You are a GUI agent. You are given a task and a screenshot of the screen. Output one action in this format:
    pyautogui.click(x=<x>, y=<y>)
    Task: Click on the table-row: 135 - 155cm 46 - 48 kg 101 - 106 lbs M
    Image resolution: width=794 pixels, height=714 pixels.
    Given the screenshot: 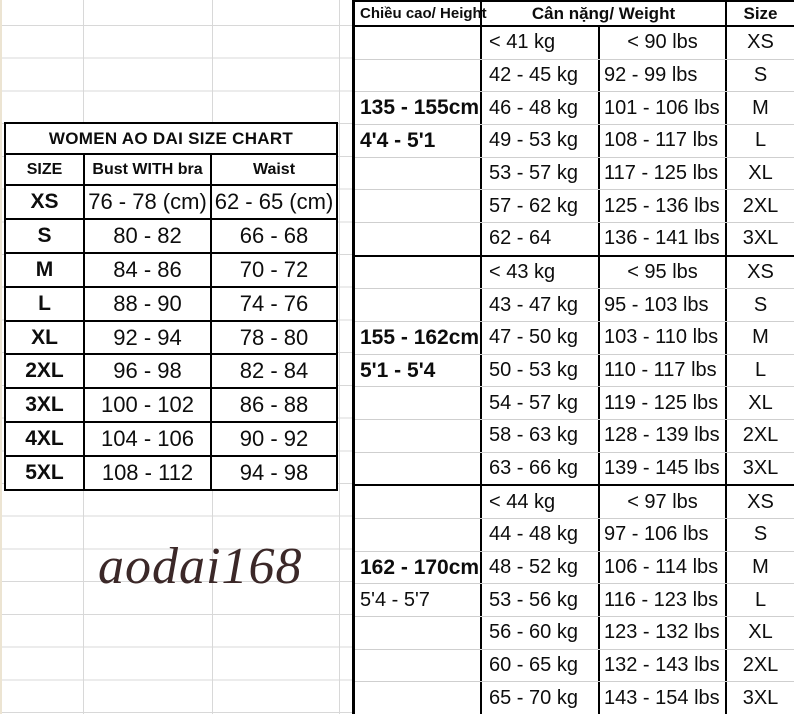 What is the action you would take?
    pyautogui.click(x=574, y=108)
    